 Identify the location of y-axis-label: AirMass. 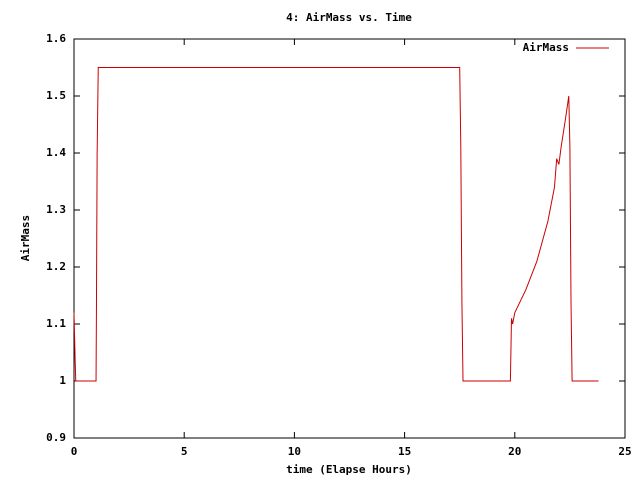
(25, 238).